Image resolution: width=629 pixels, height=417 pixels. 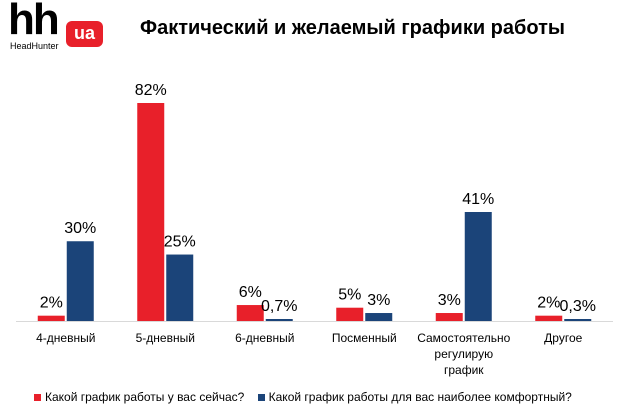 What do you see at coordinates (34, 46) in the screenshot?
I see `logo-subtitle: HeadHunter` at bounding box center [34, 46].